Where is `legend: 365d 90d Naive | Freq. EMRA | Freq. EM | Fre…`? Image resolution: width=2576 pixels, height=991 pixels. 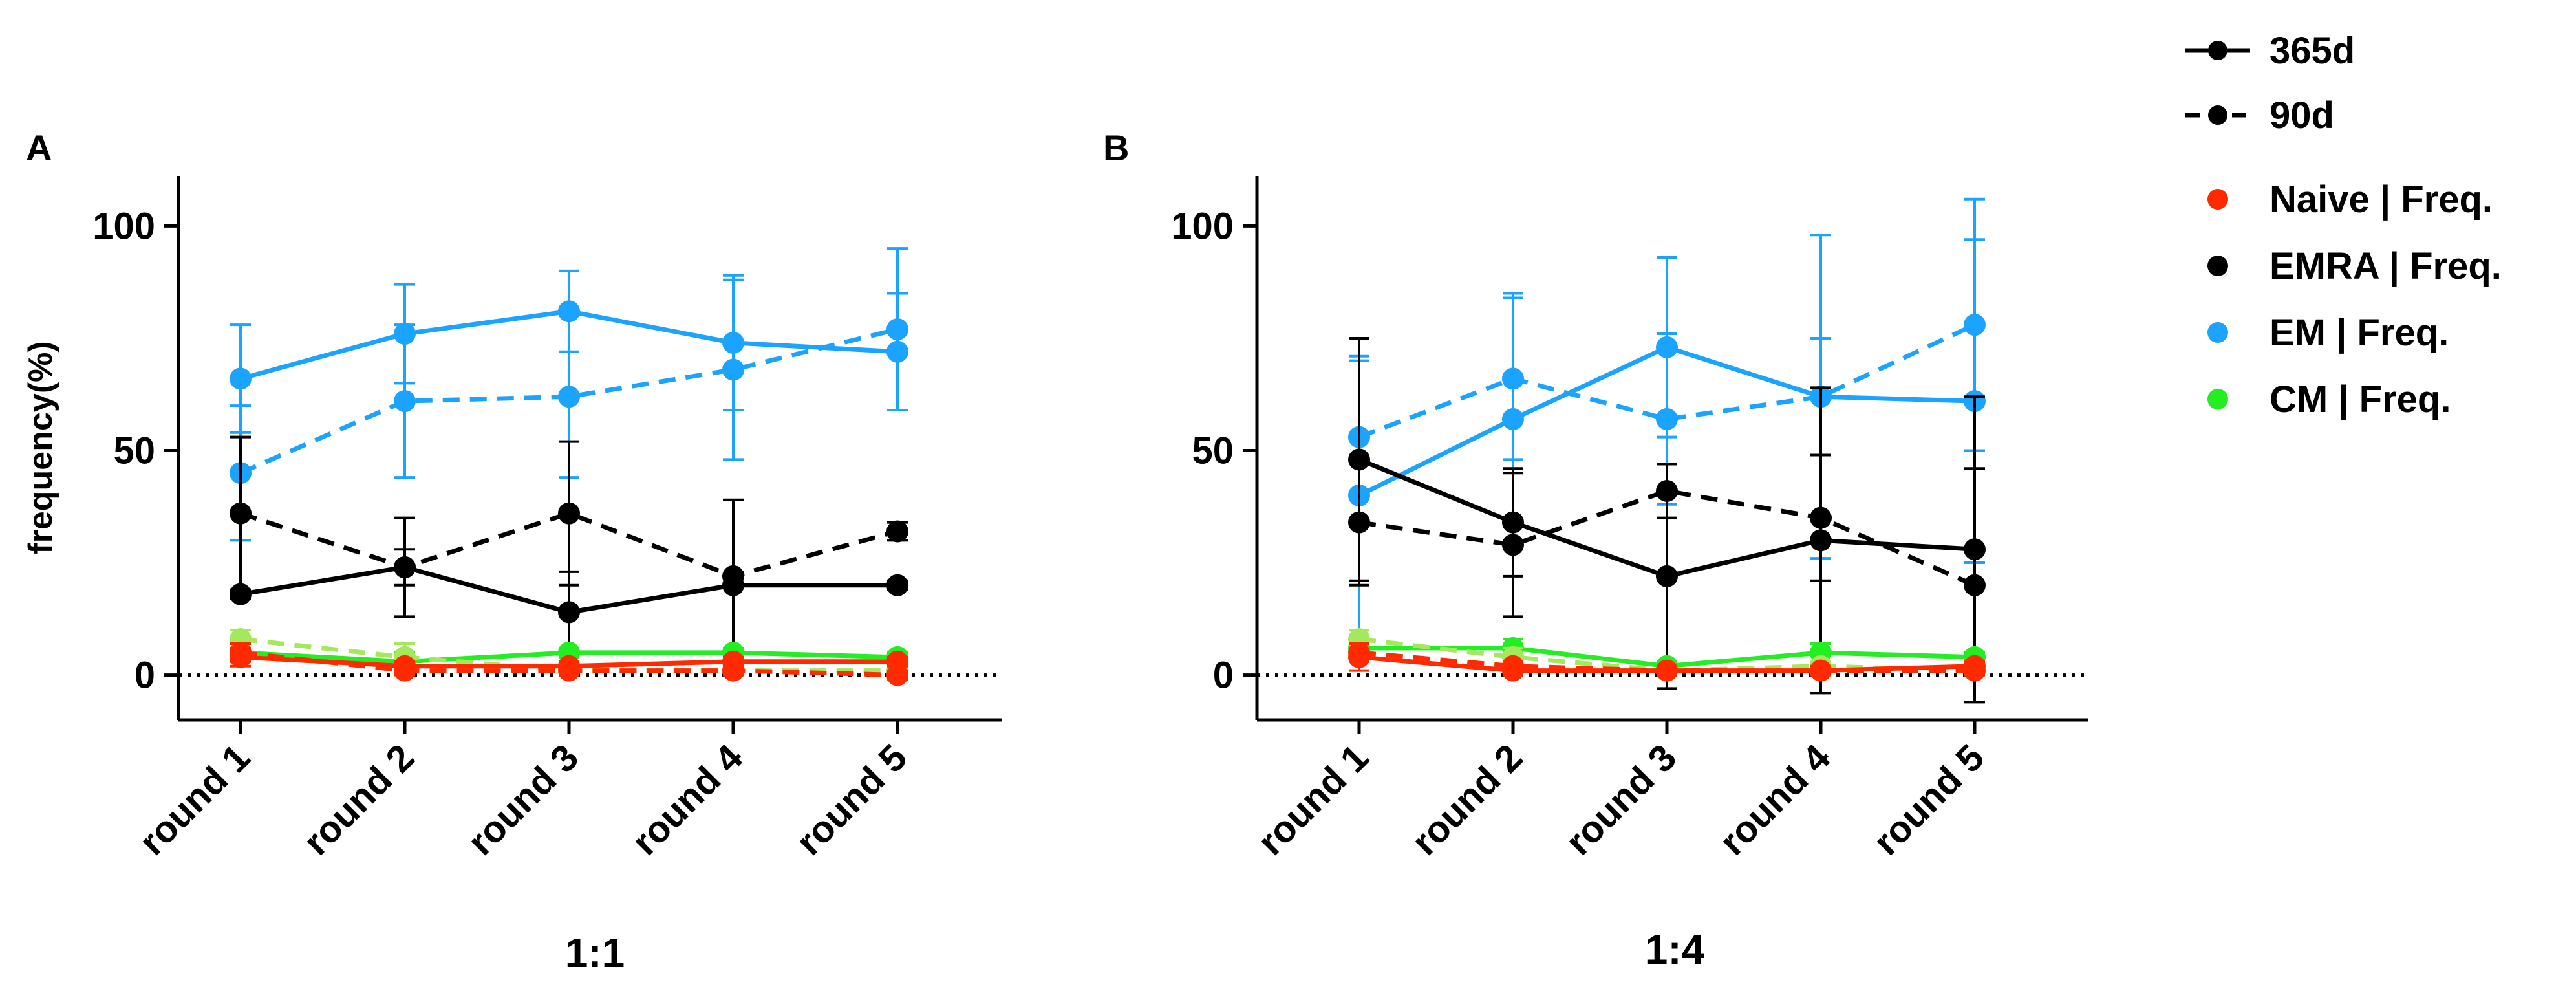 legend: 365d 90d Naive | Freq. EMRA | Freq. EM | Fre… is located at coordinates (2343, 225).